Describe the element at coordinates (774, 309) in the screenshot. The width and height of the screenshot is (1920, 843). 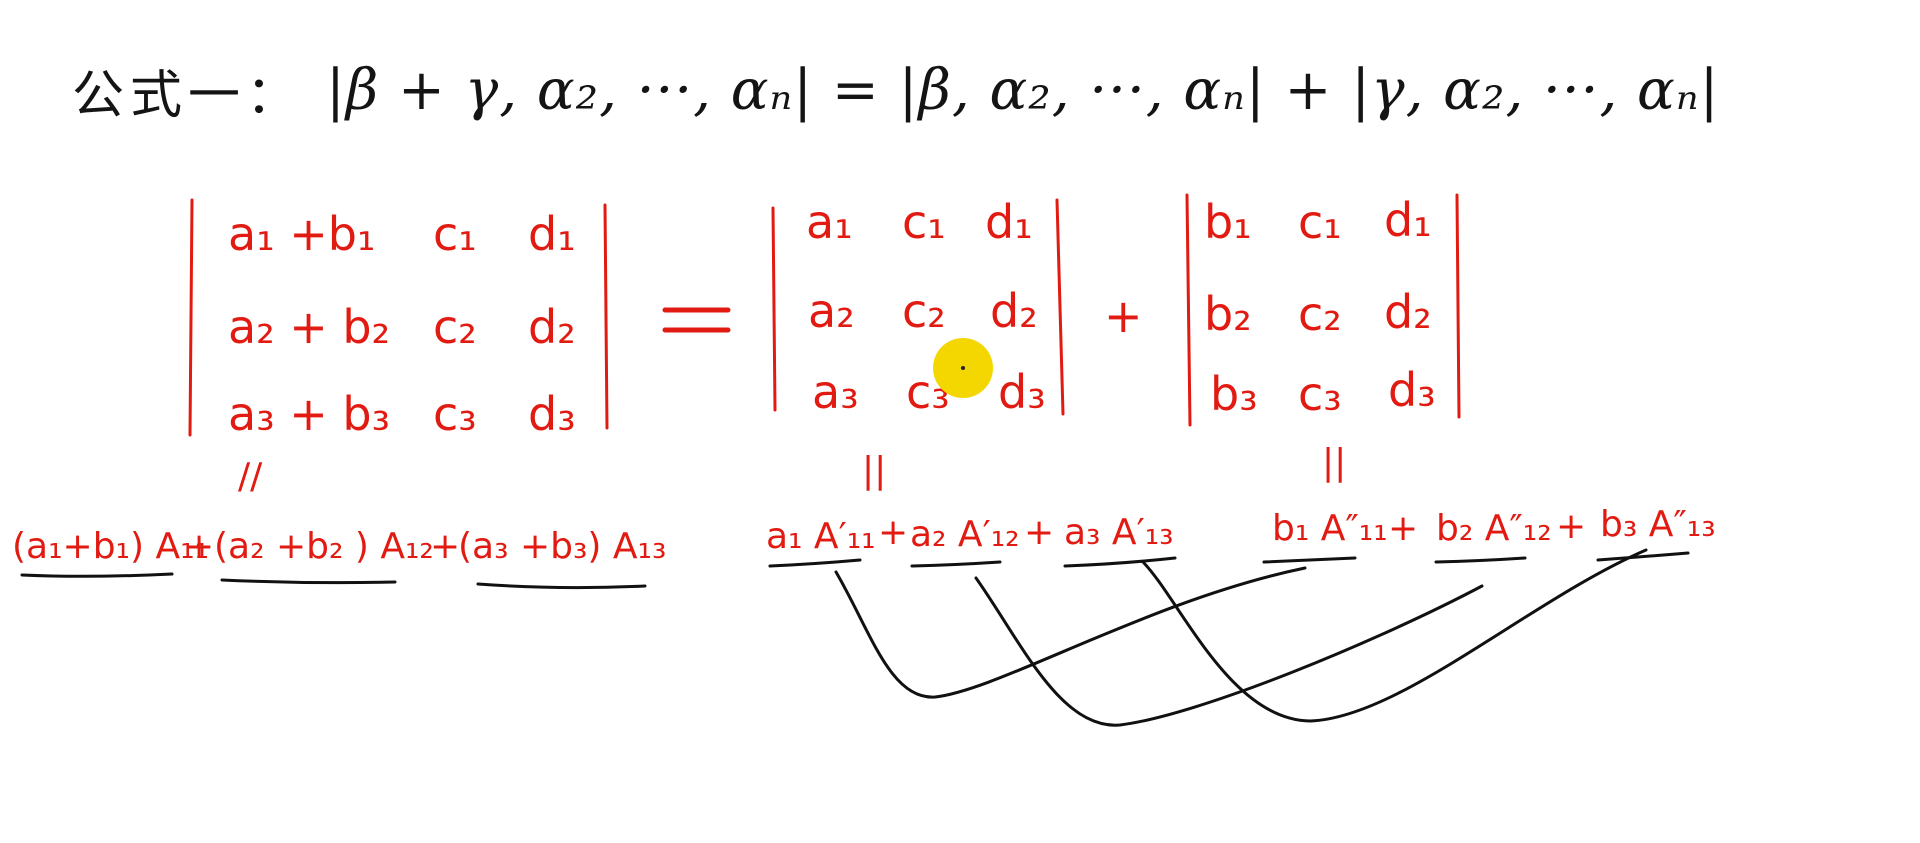
I see `det-middle-bar-left` at that location.